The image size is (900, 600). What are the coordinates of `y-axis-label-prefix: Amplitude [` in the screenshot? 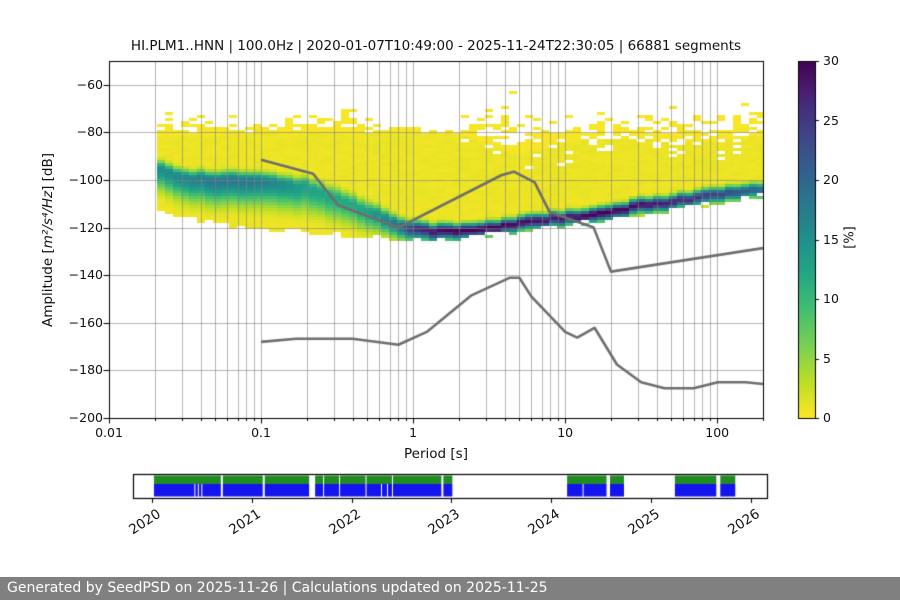 It's located at (48, 288).